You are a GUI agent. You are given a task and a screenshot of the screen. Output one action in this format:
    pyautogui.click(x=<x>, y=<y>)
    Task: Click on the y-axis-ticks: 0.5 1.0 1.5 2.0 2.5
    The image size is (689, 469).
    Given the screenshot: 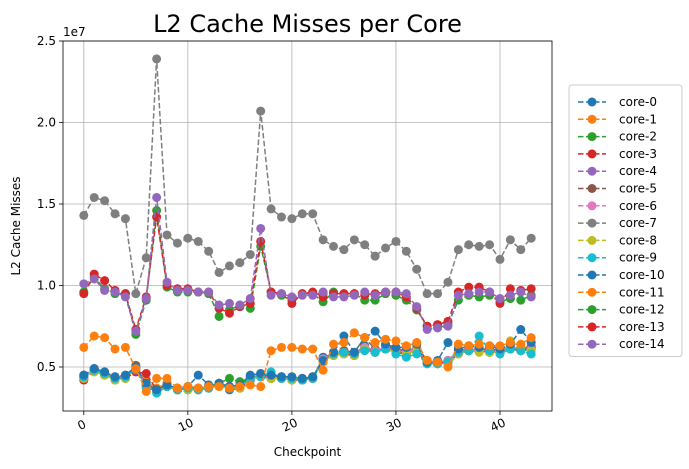 What is the action you would take?
    pyautogui.click(x=50, y=204)
    